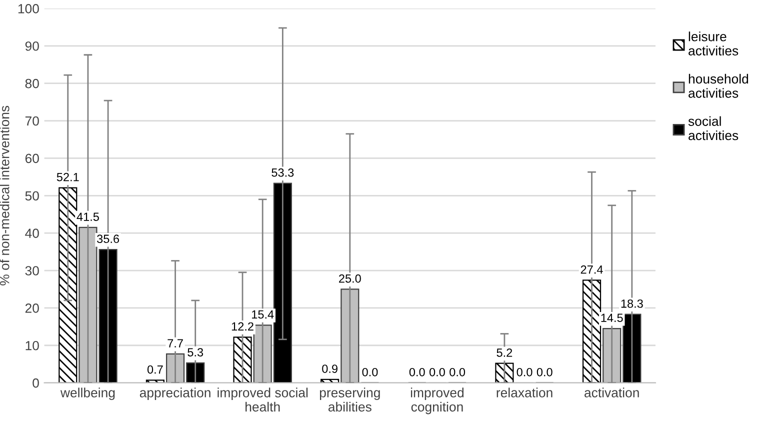 The width and height of the screenshot is (764, 423). What do you see at coordinates (87, 216) in the screenshot?
I see `data-label: 41.5` at bounding box center [87, 216].